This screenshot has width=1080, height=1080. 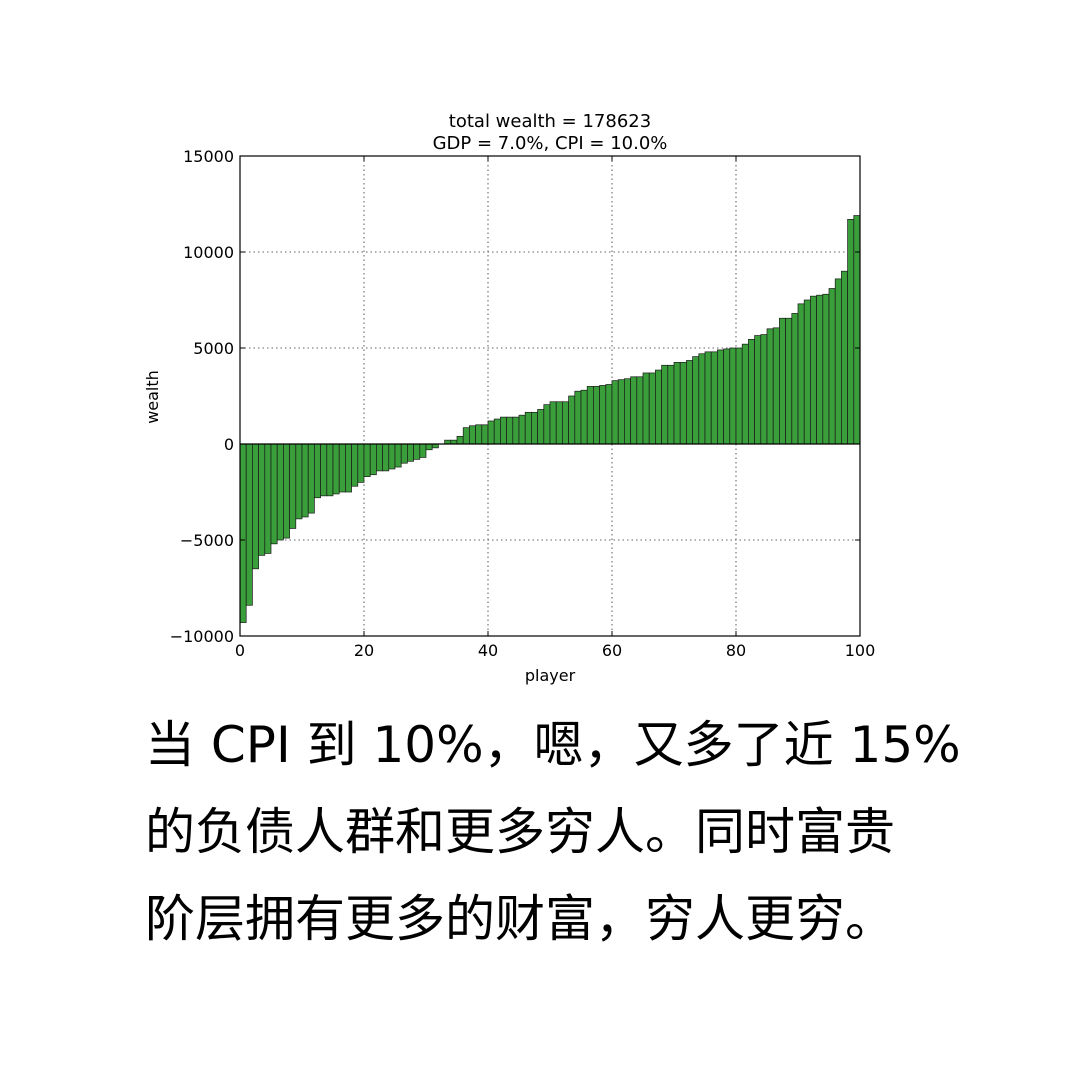 I want to click on y-tick-label: −10000, so click(x=202, y=636).